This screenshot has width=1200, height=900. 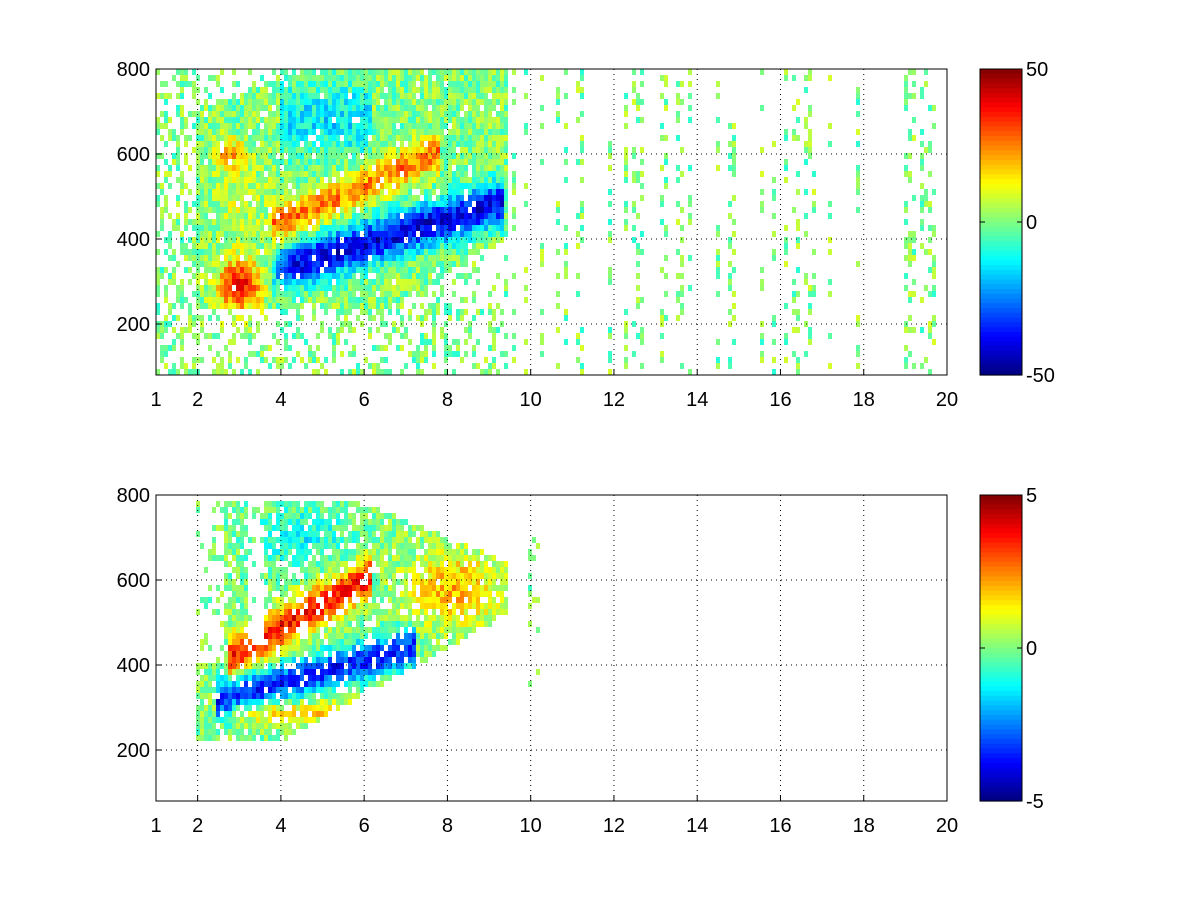 What do you see at coordinates (697, 400) in the screenshot?
I see `top-x-tick-label: 14` at bounding box center [697, 400].